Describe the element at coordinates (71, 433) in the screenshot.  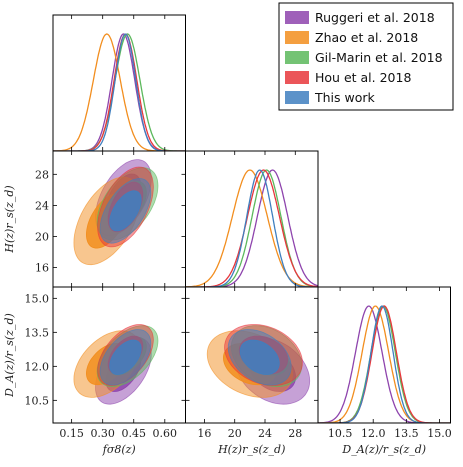
I see `x-tick-label: 0.15` at that location.